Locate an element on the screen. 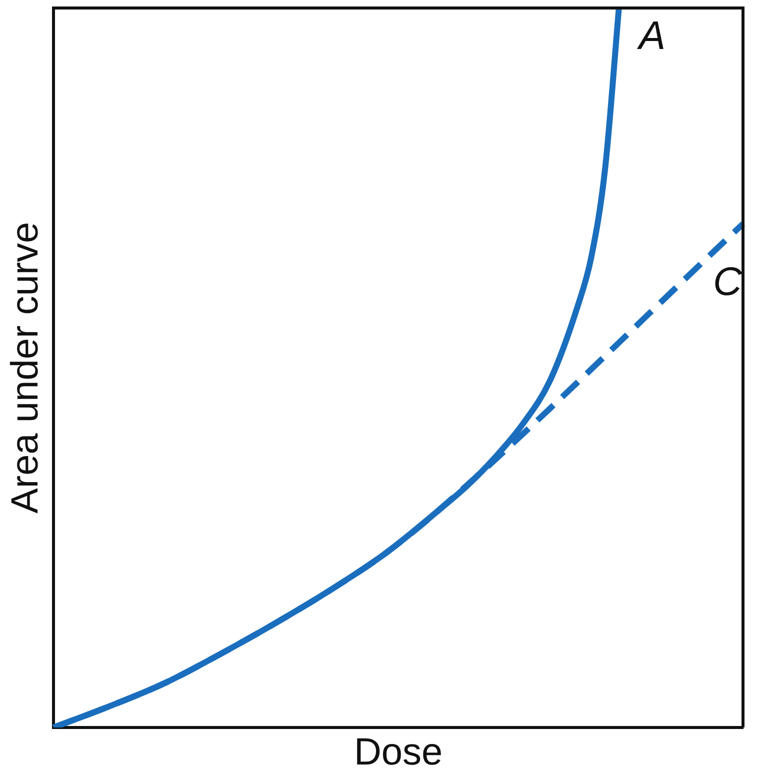 The width and height of the screenshot is (773, 781). y-axis-title: Area under curve is located at coordinates (25, 368).